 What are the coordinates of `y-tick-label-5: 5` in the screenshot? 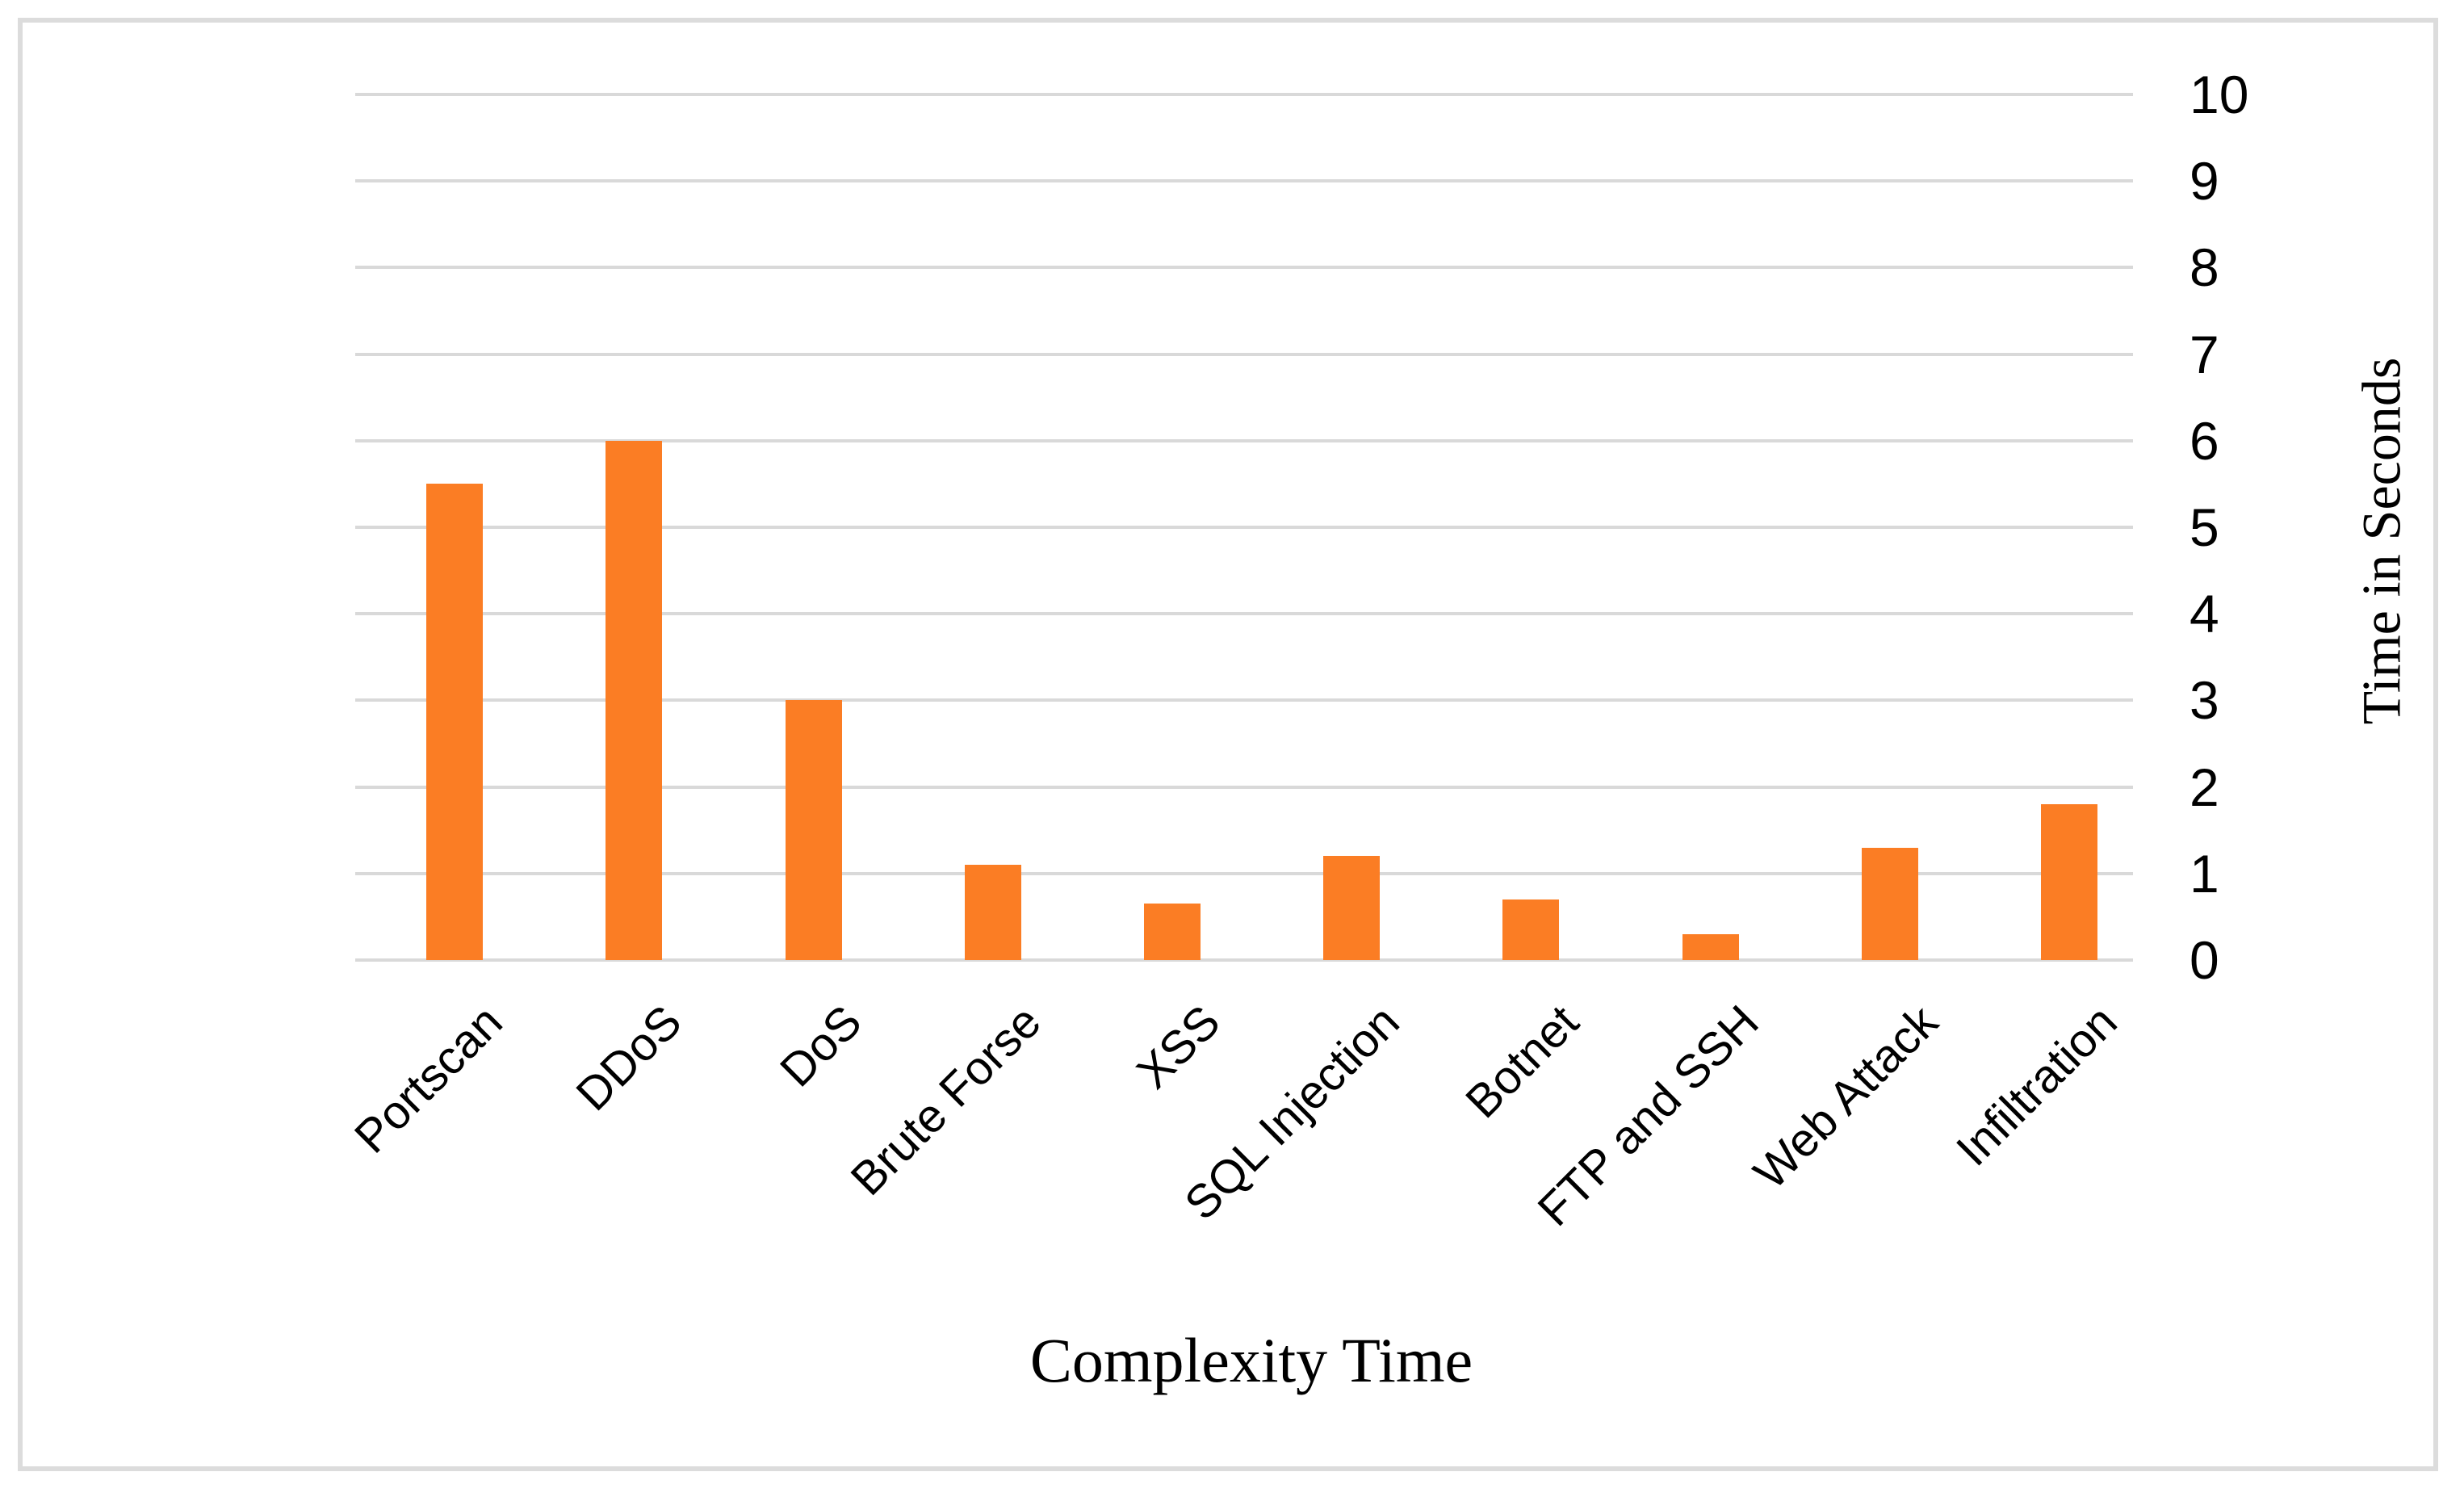 It's located at (2204, 527).